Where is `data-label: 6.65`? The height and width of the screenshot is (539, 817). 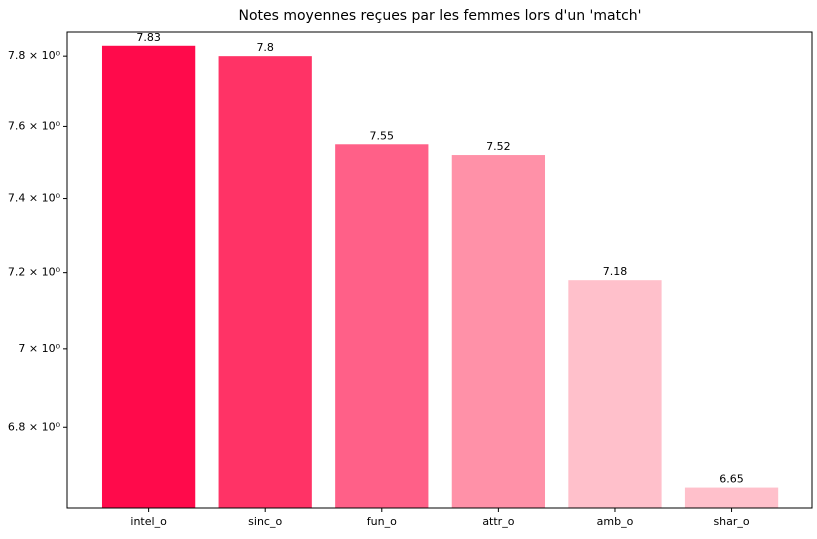
data-label: 6.65 is located at coordinates (731, 479).